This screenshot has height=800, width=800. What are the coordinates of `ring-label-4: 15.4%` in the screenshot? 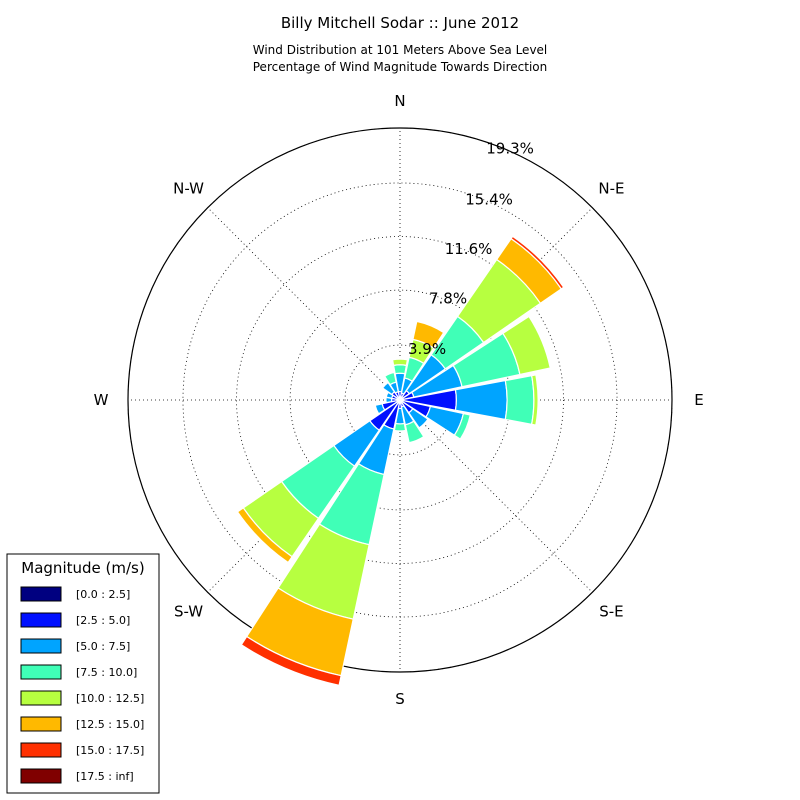 It's located at (489, 199).